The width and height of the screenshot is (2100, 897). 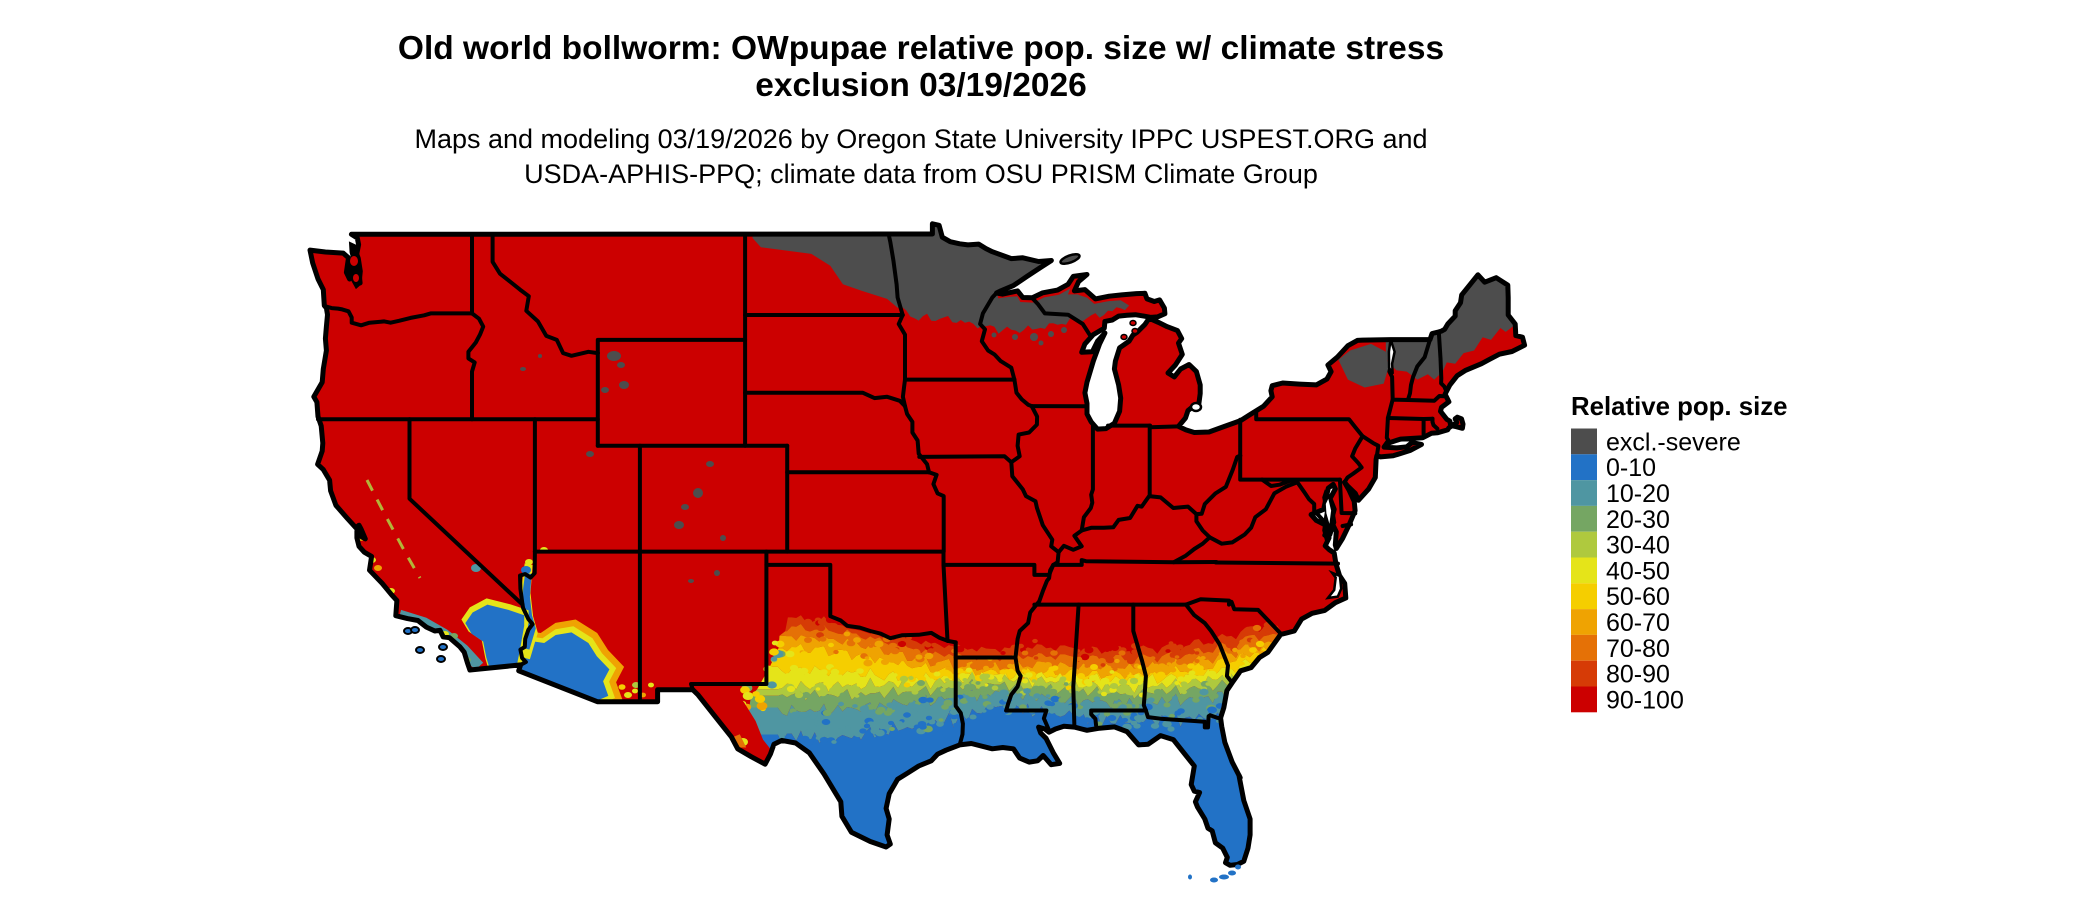 I want to click on svg-text: 10-20, so click(x=1638, y=494).